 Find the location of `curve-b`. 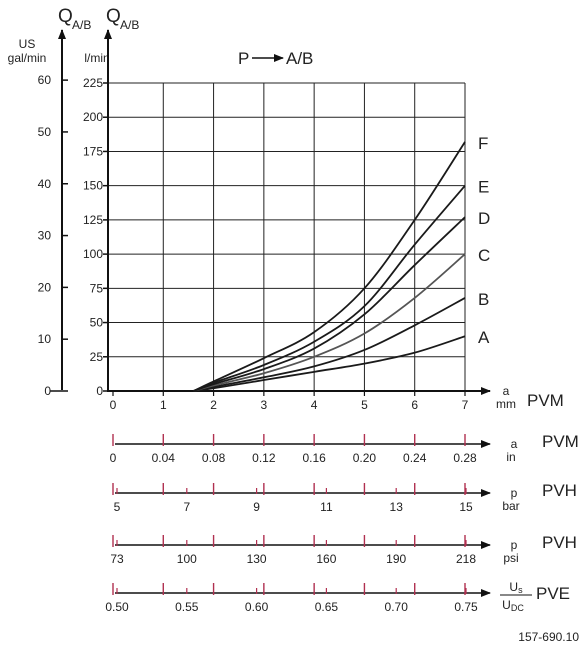

curve-b is located at coordinates (329, 344).